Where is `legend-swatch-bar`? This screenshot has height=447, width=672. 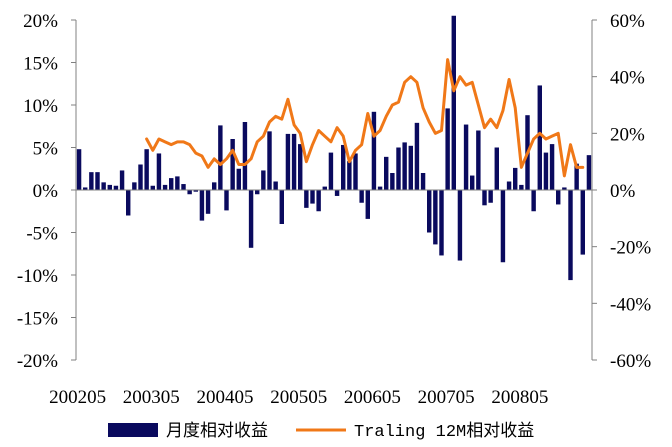
legend-swatch-bar is located at coordinates (133, 430).